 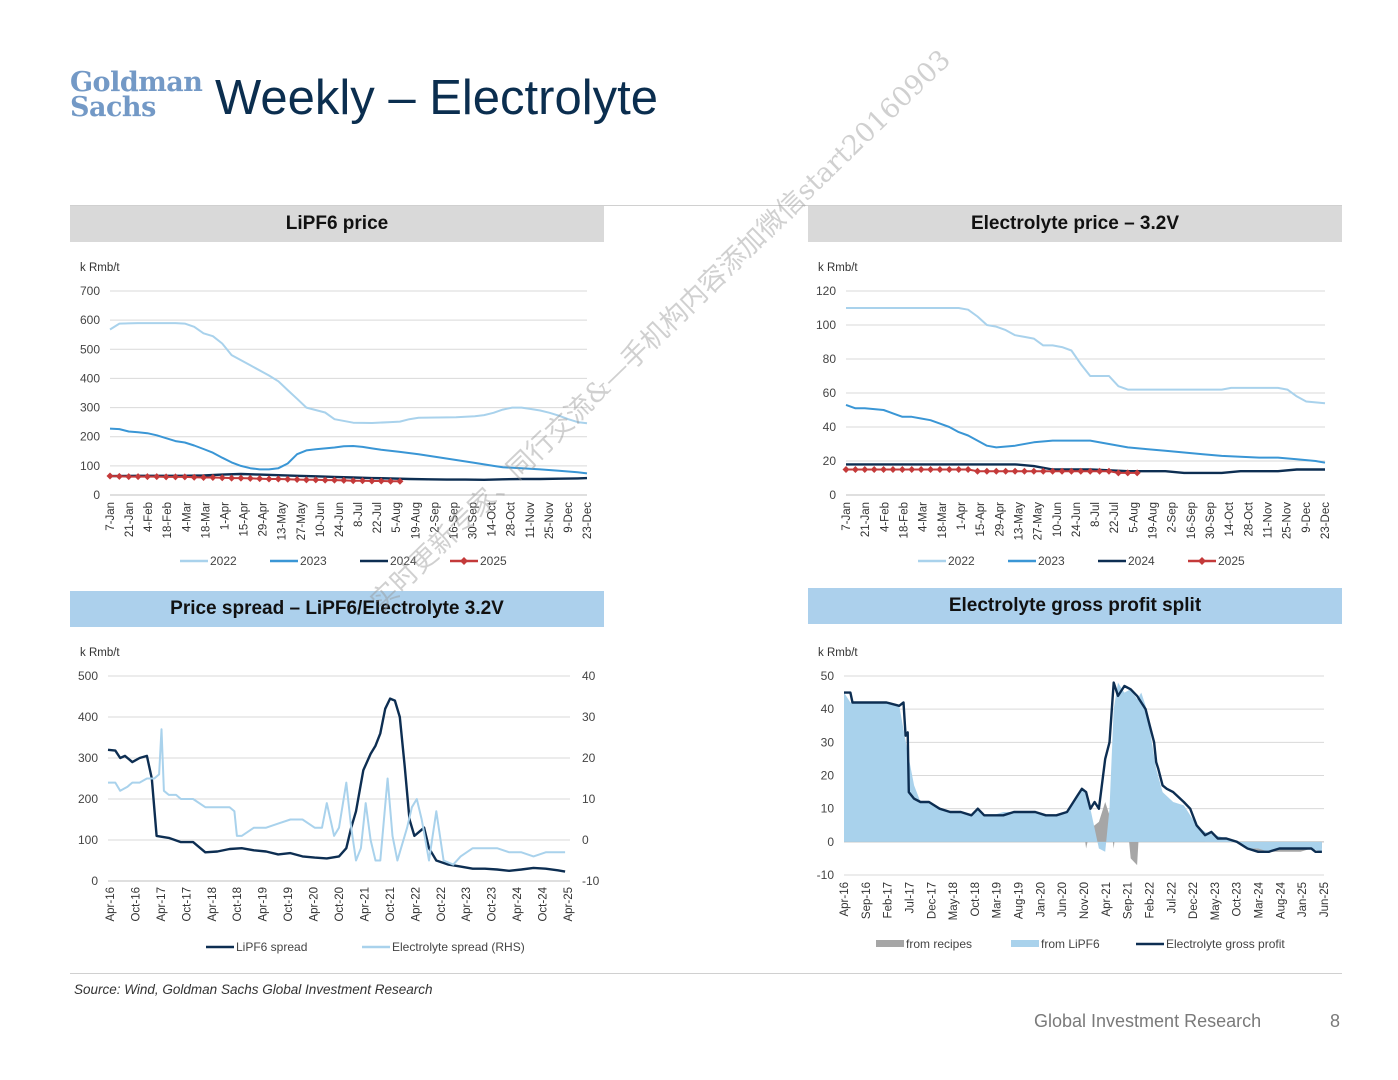 What do you see at coordinates (1216, 901) in the screenshot?
I see `x-tick-label: May-23` at bounding box center [1216, 901].